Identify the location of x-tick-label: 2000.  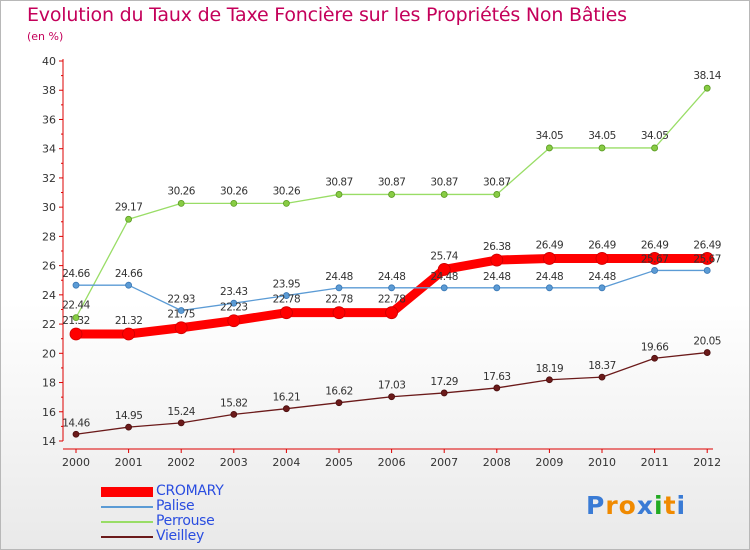
(76, 462).